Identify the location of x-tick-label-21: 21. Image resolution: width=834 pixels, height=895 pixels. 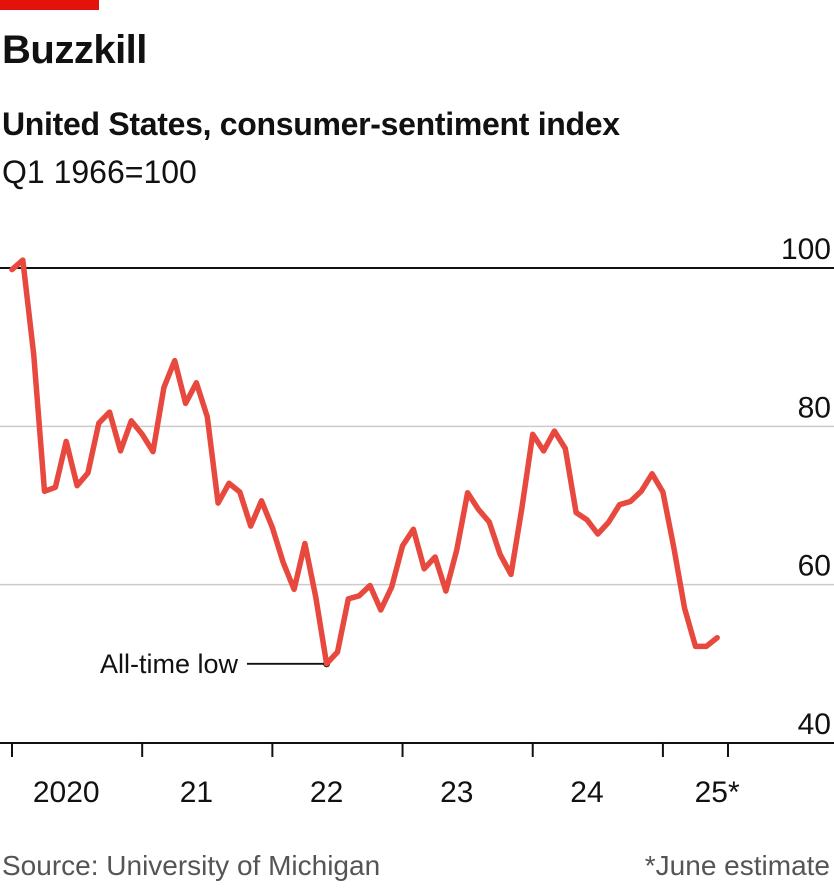
(196, 792).